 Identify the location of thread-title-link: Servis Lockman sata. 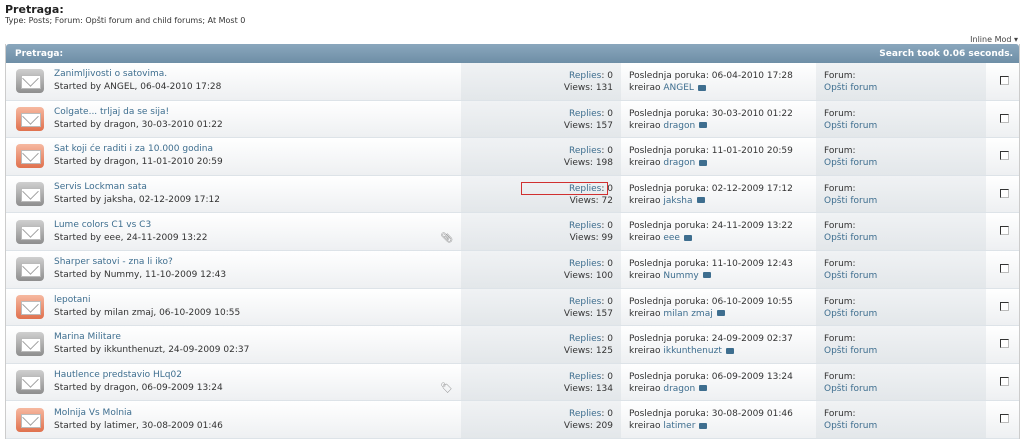
(100, 187).